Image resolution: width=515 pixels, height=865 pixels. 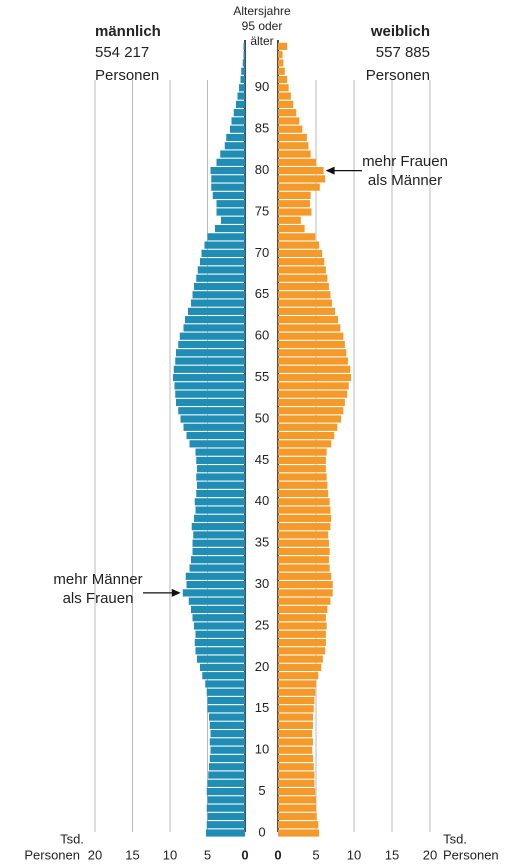 What do you see at coordinates (261, 831) in the screenshot?
I see `y-tick-label: 0` at bounding box center [261, 831].